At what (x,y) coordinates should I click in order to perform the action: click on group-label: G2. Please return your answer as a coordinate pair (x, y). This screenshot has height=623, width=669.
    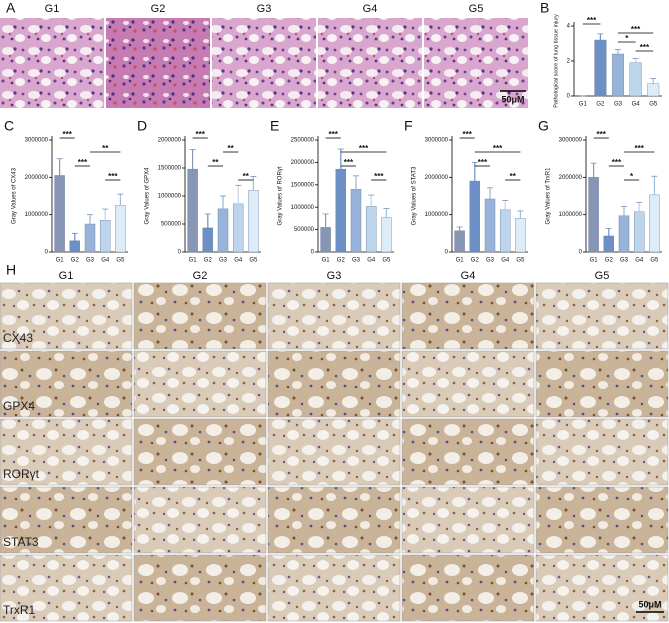
    Looking at the image, I should click on (200, 276).